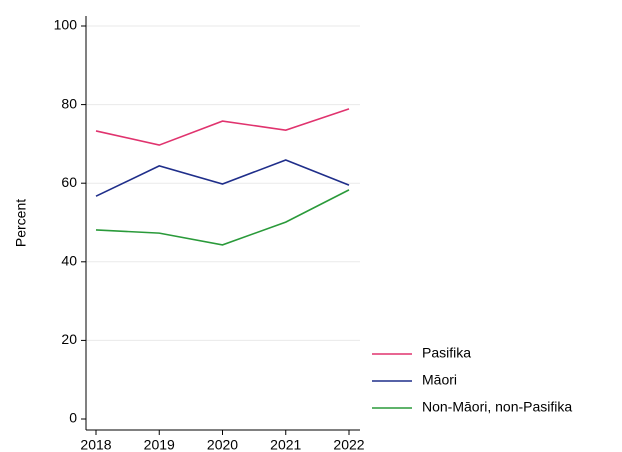 The image size is (622, 452). I want to click on y-axis-label: Percent, so click(21, 223).